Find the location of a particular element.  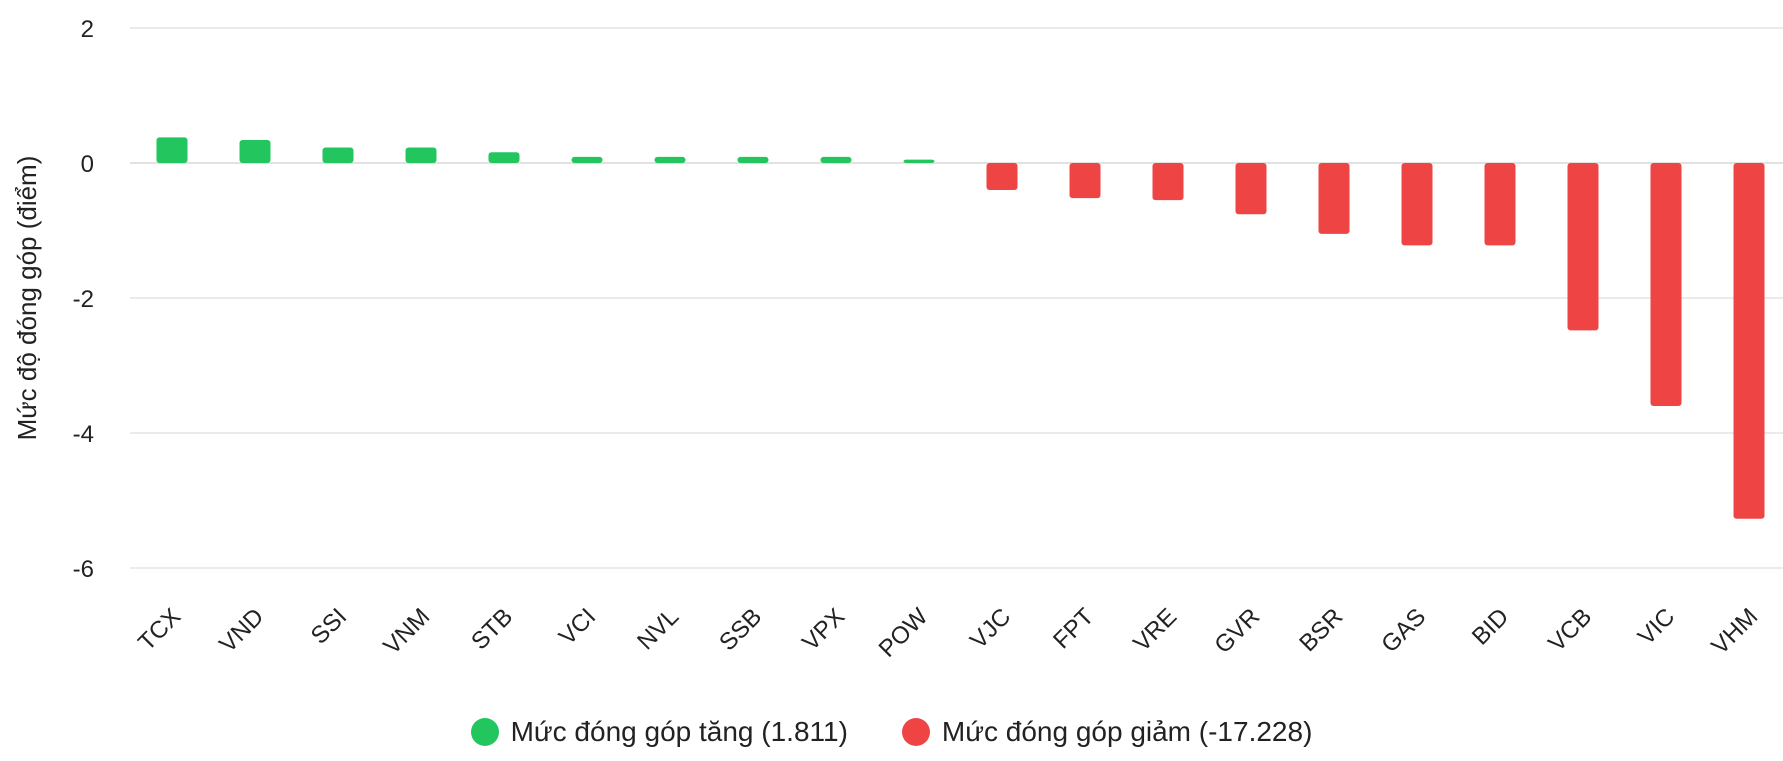

x-tick-label: STB is located at coordinates (492, 629).